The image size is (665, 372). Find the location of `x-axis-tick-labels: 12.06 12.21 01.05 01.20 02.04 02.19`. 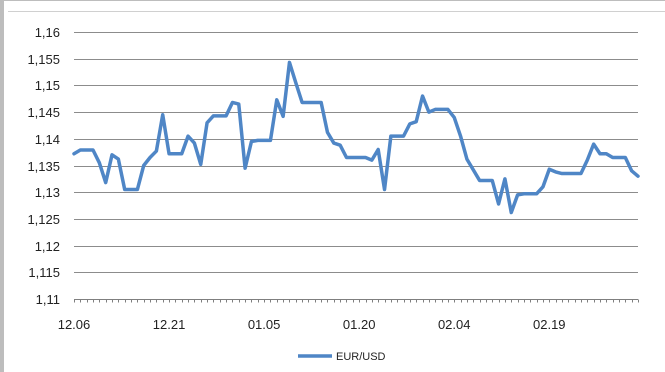

x-axis-tick-labels: 12.06 12.21 01.05 01.20 02.04 02.19 is located at coordinates (312, 324).